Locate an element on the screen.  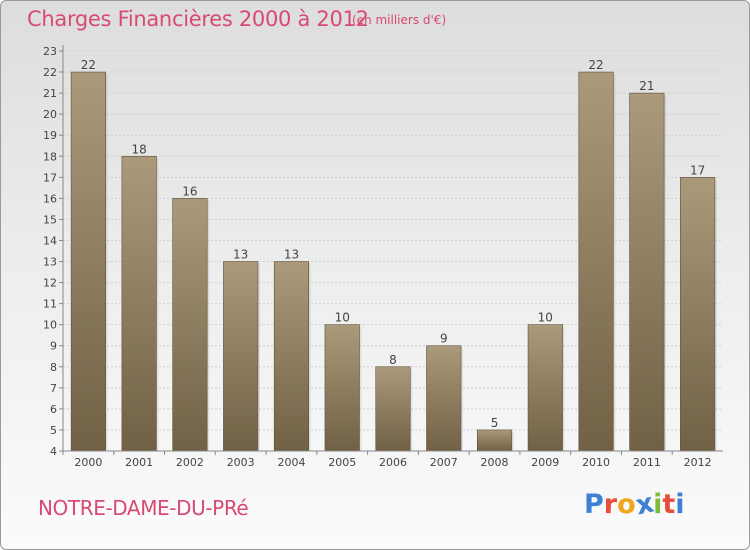
chart-subtitle: (en milliers d'€) is located at coordinates (399, 20).